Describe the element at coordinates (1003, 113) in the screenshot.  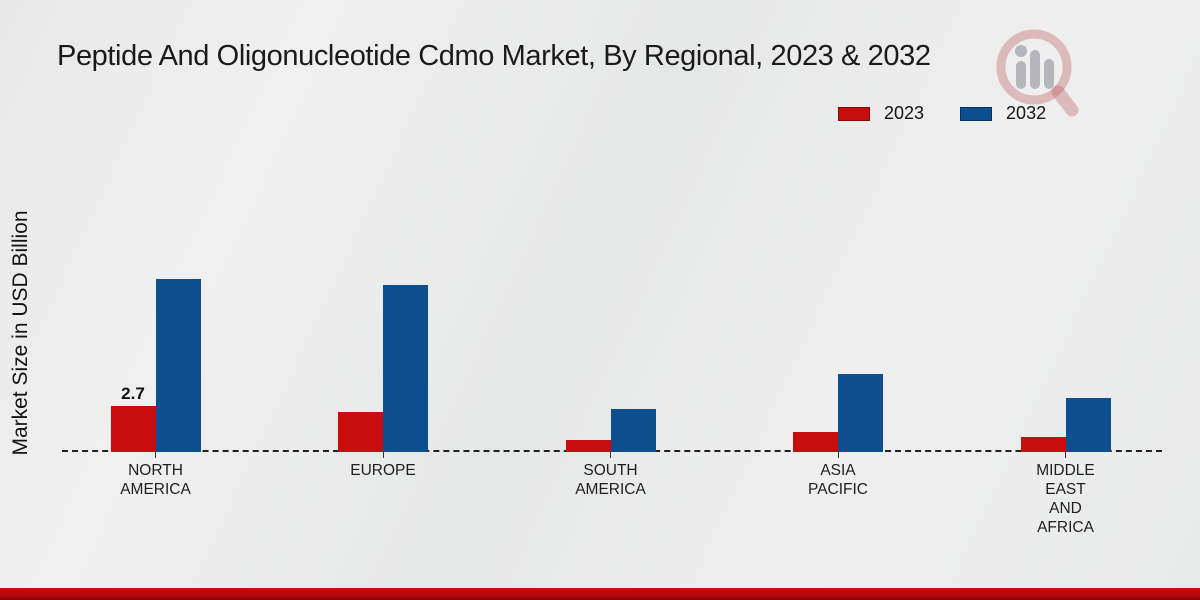
I see `legend-item-2032: 2032` at that location.